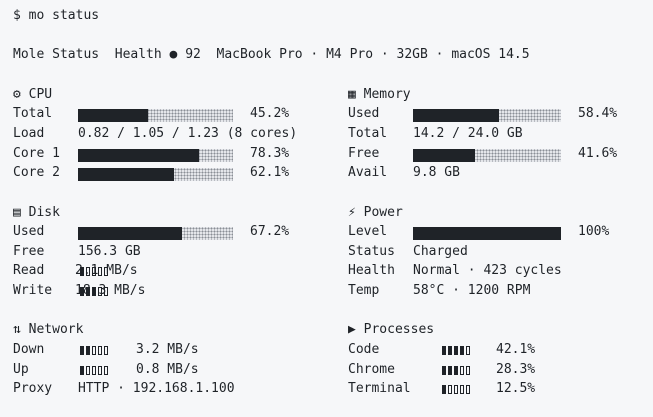 The image size is (653, 417). What do you see at coordinates (368, 173) in the screenshot?
I see `row-label: Avail` at bounding box center [368, 173].